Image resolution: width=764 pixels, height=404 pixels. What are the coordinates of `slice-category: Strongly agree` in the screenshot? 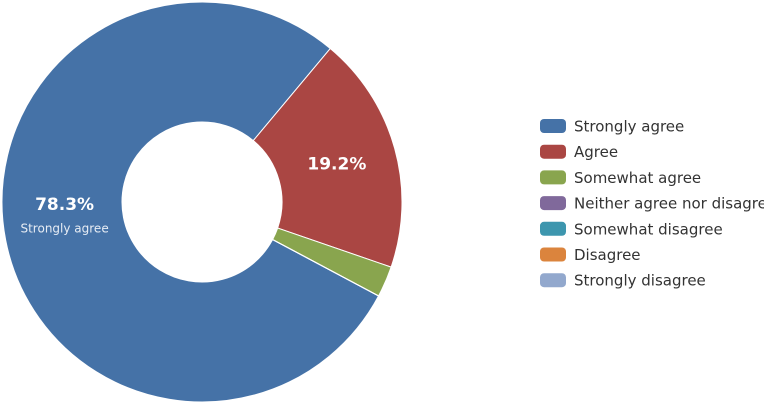 It's located at (64, 228).